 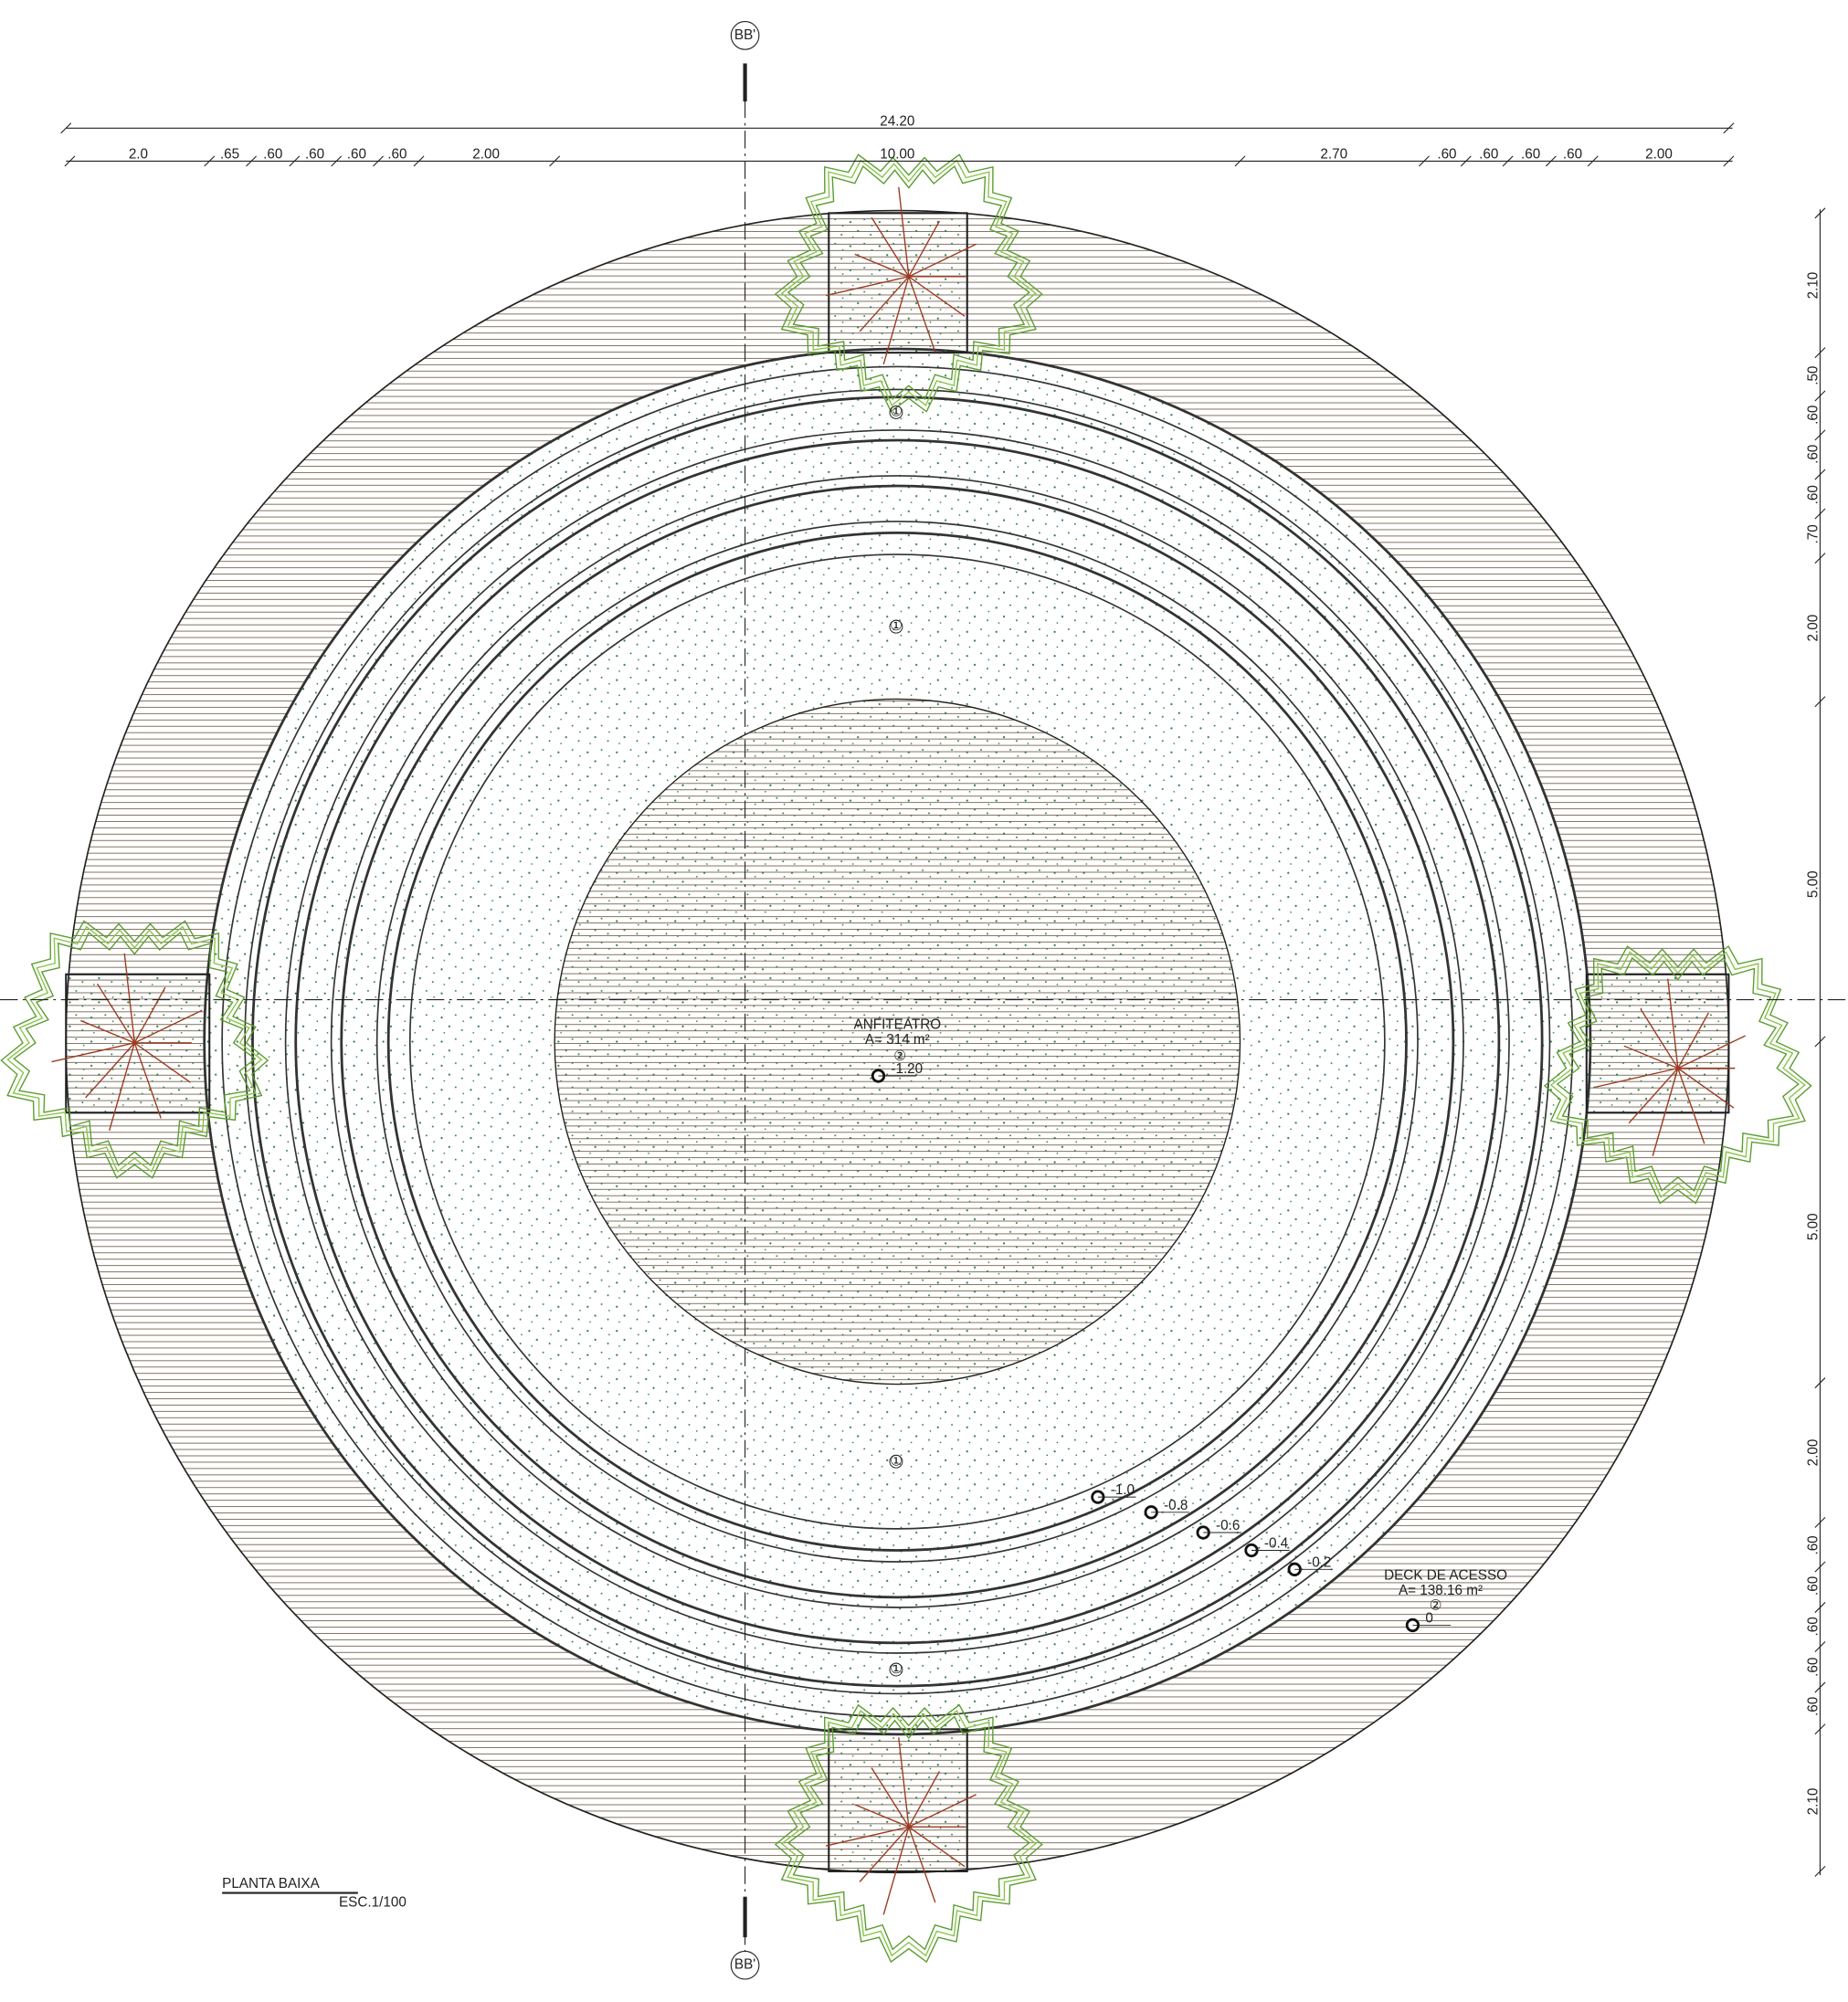 What do you see at coordinates (1123, 1490) in the screenshot?
I see `level-label: -1.0` at bounding box center [1123, 1490].